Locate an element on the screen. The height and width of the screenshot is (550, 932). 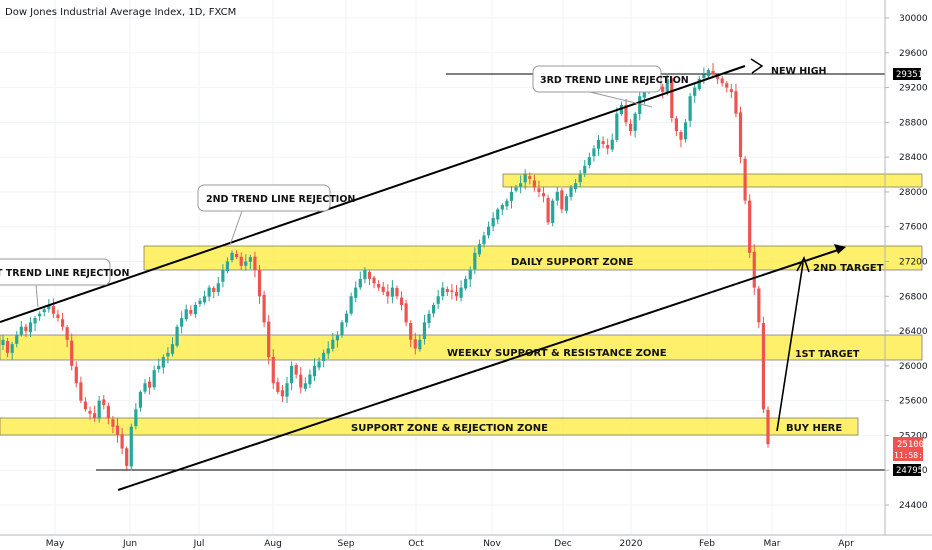
new-high-label: NEW HIGH is located at coordinates (799, 71).